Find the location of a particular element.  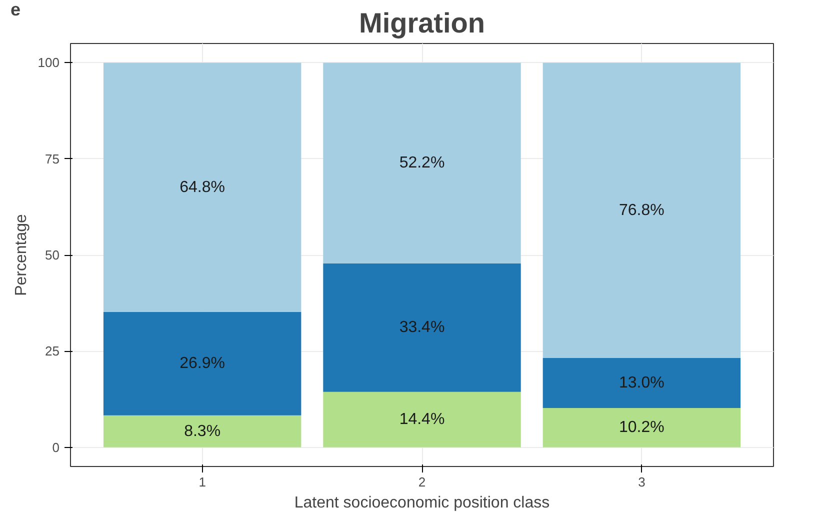

x-tick-label: 3 is located at coordinates (642, 482).